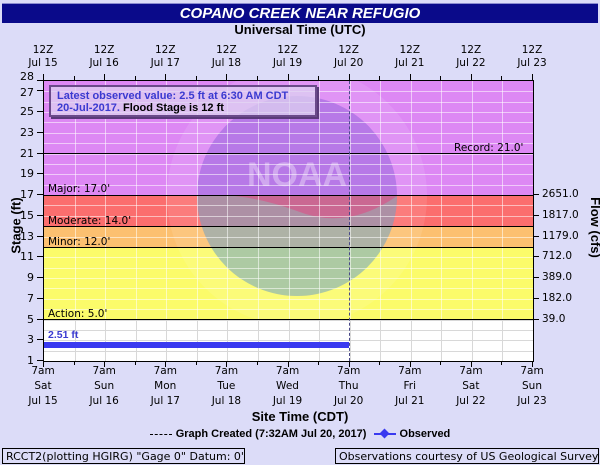 The image size is (600, 465). Describe the element at coordinates (30, 360) in the screenshot. I see `stage-tick-label: 1` at that location.